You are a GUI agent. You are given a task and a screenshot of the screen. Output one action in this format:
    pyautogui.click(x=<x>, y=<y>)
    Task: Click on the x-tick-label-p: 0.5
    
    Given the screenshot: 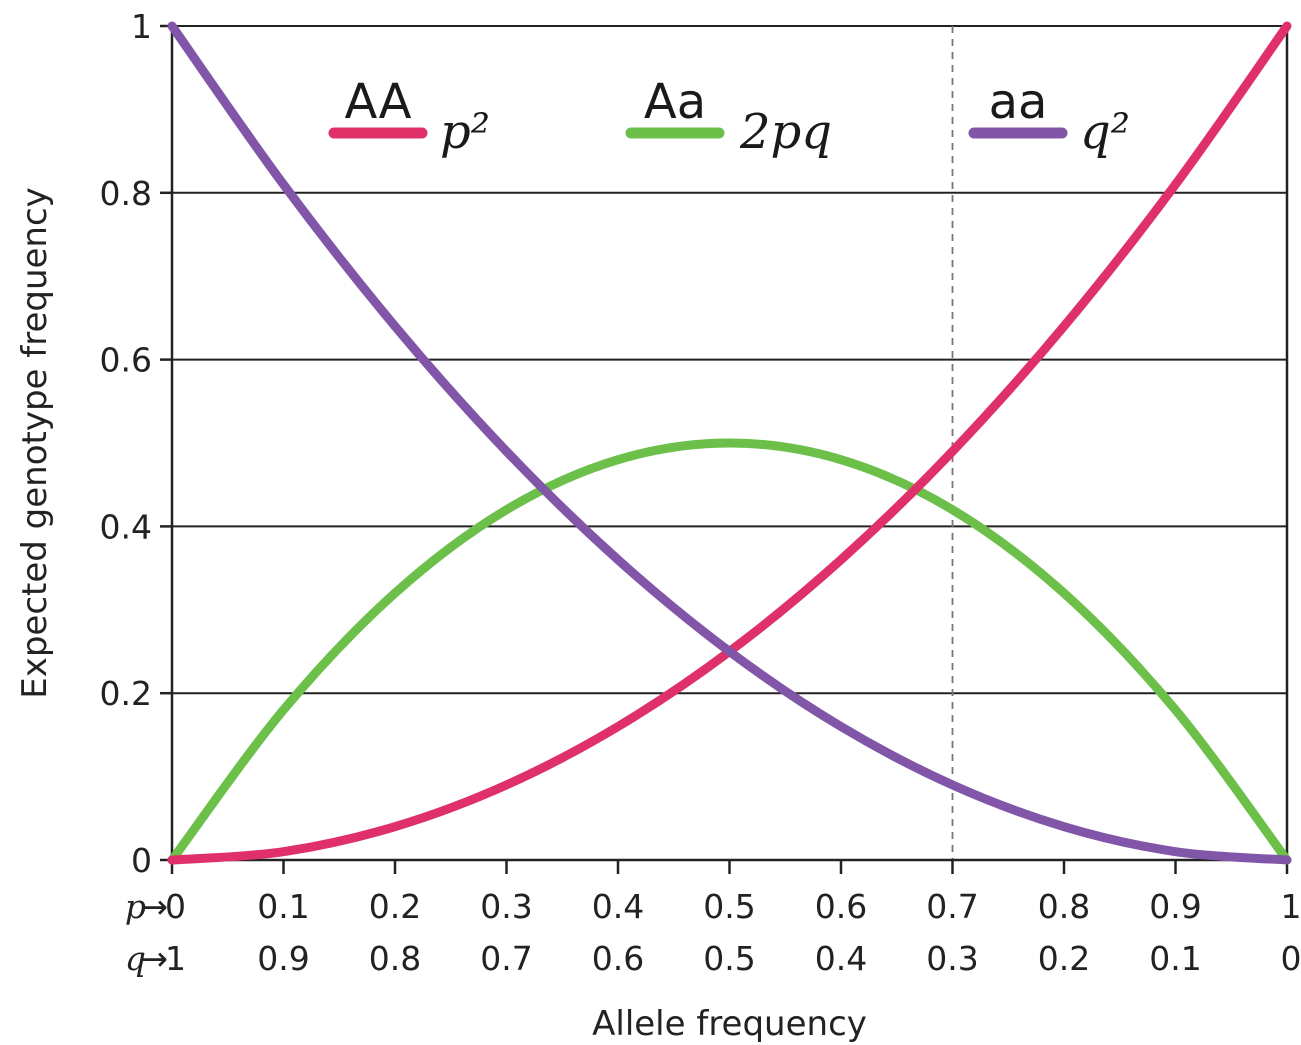 What is the action you would take?
    pyautogui.click(x=729, y=906)
    